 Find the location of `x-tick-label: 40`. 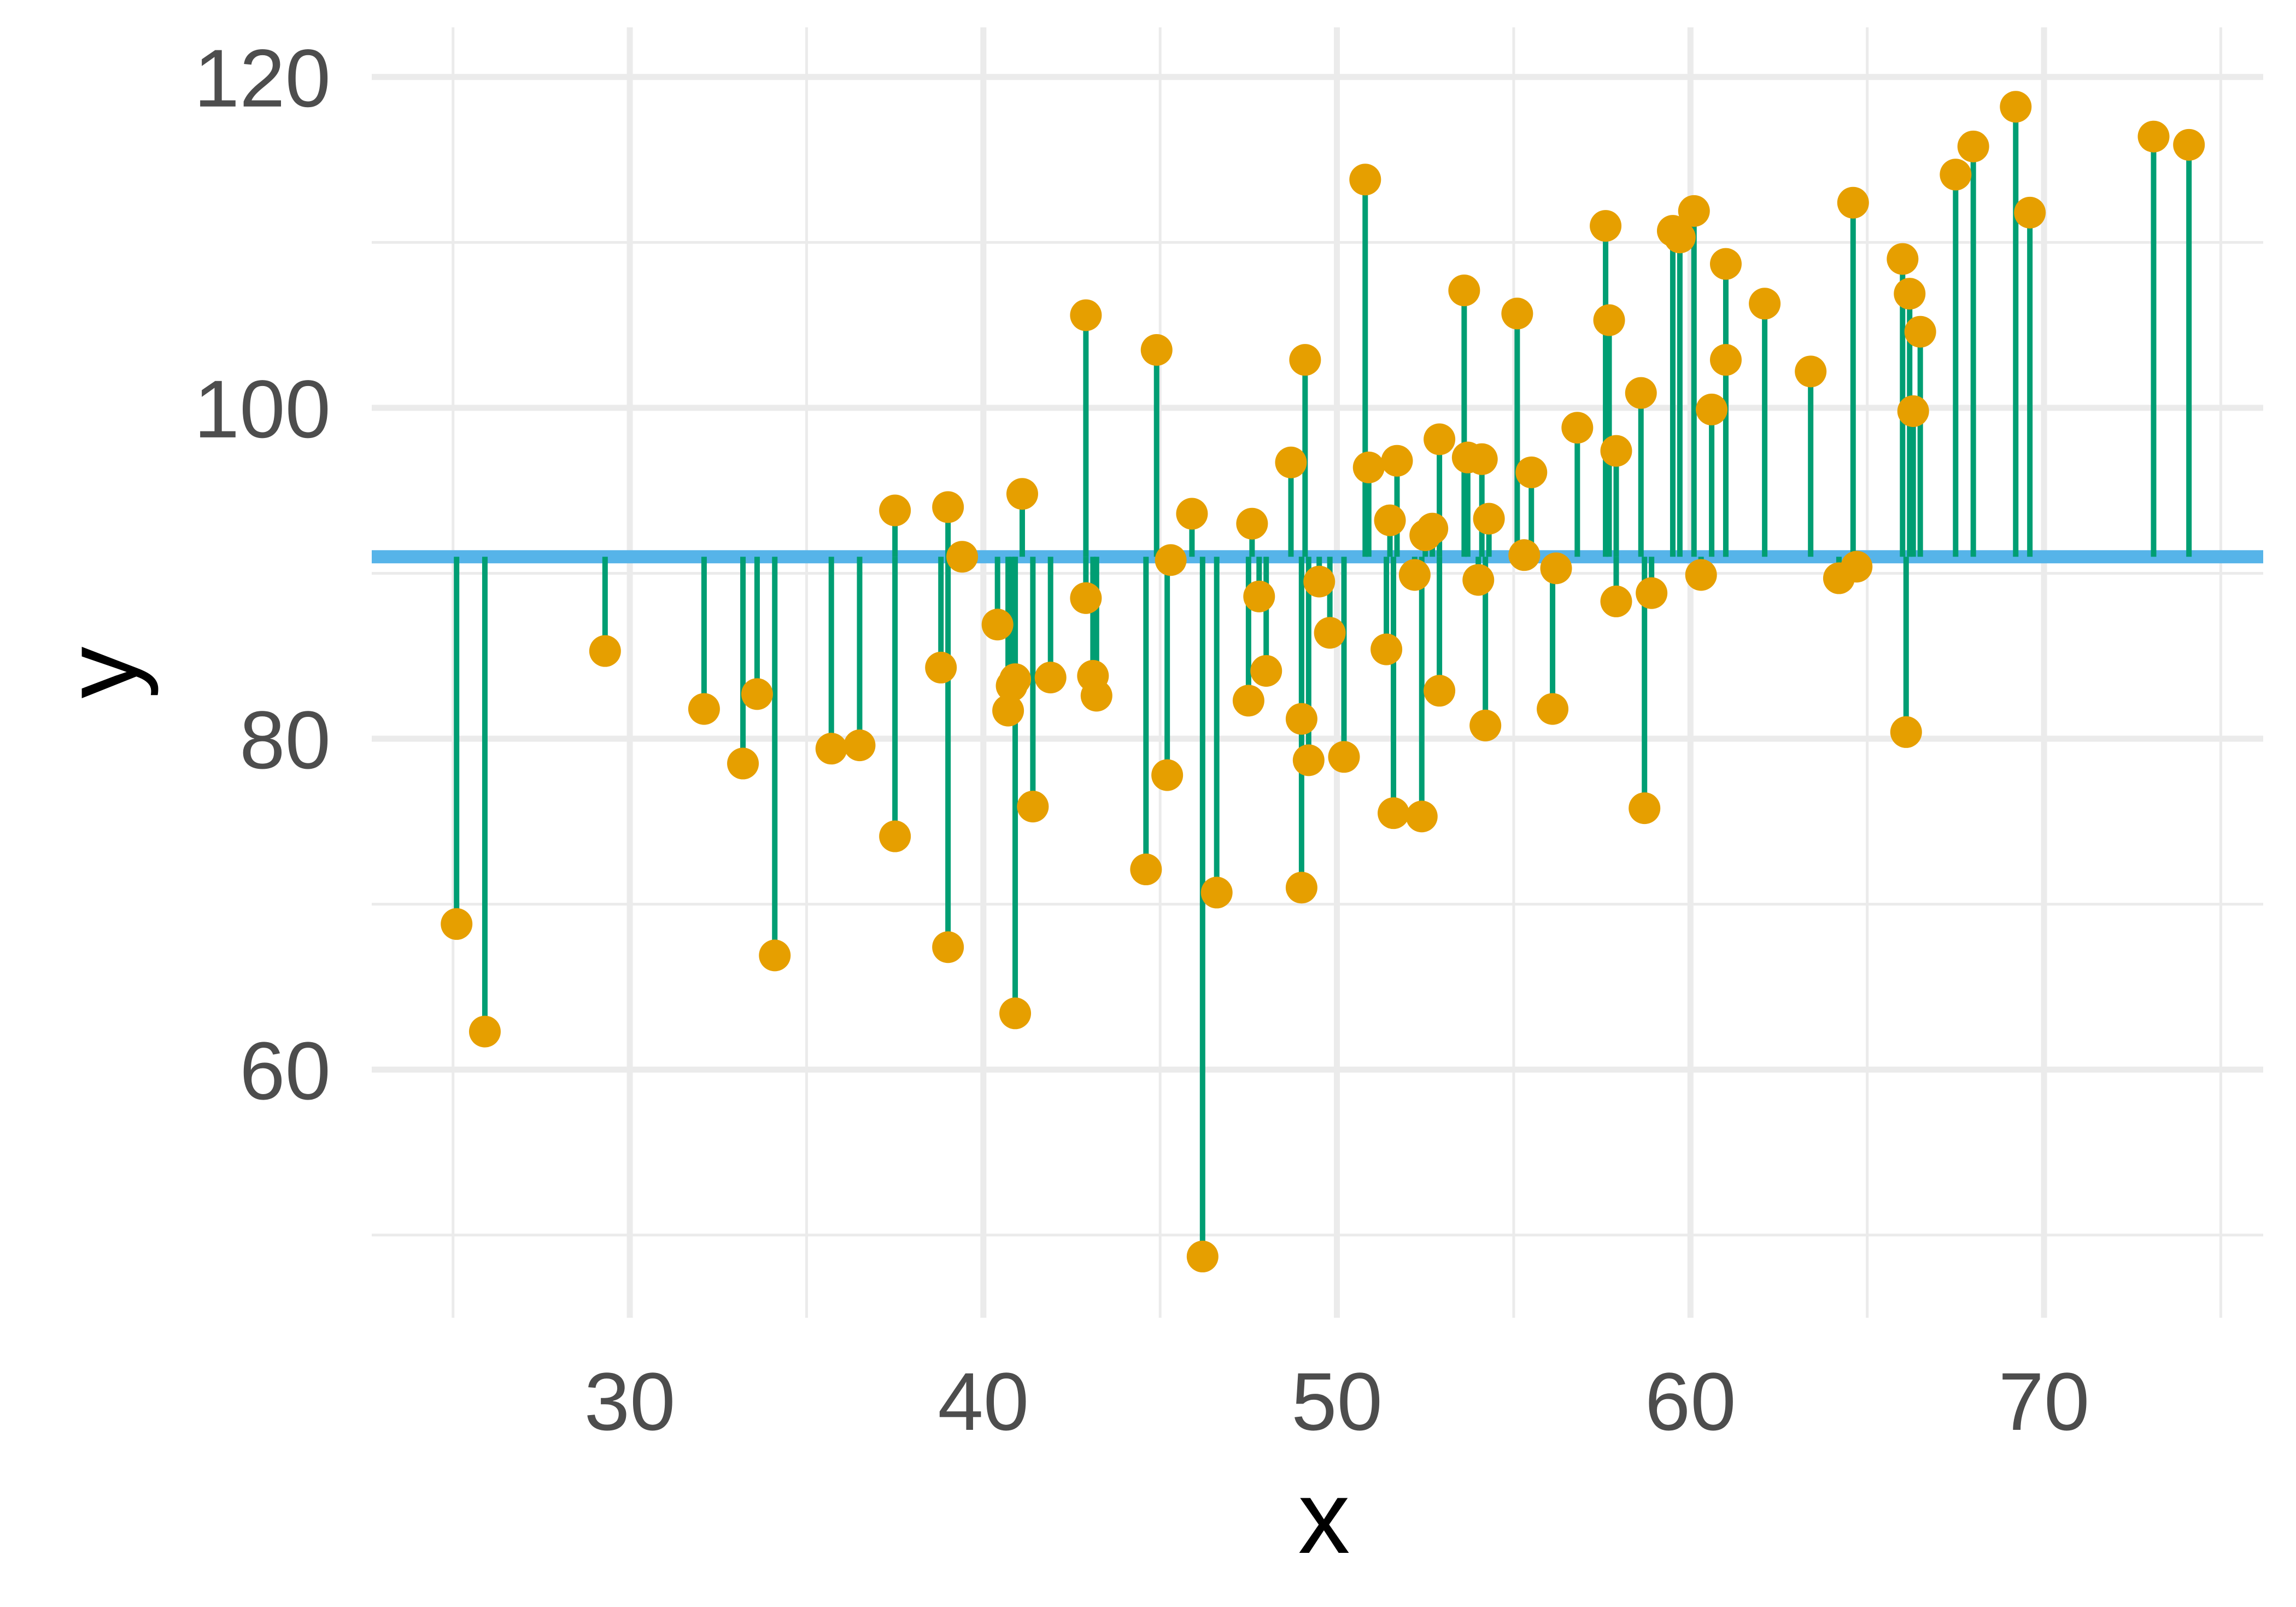

x-tick-label: 40 is located at coordinates (983, 1401).